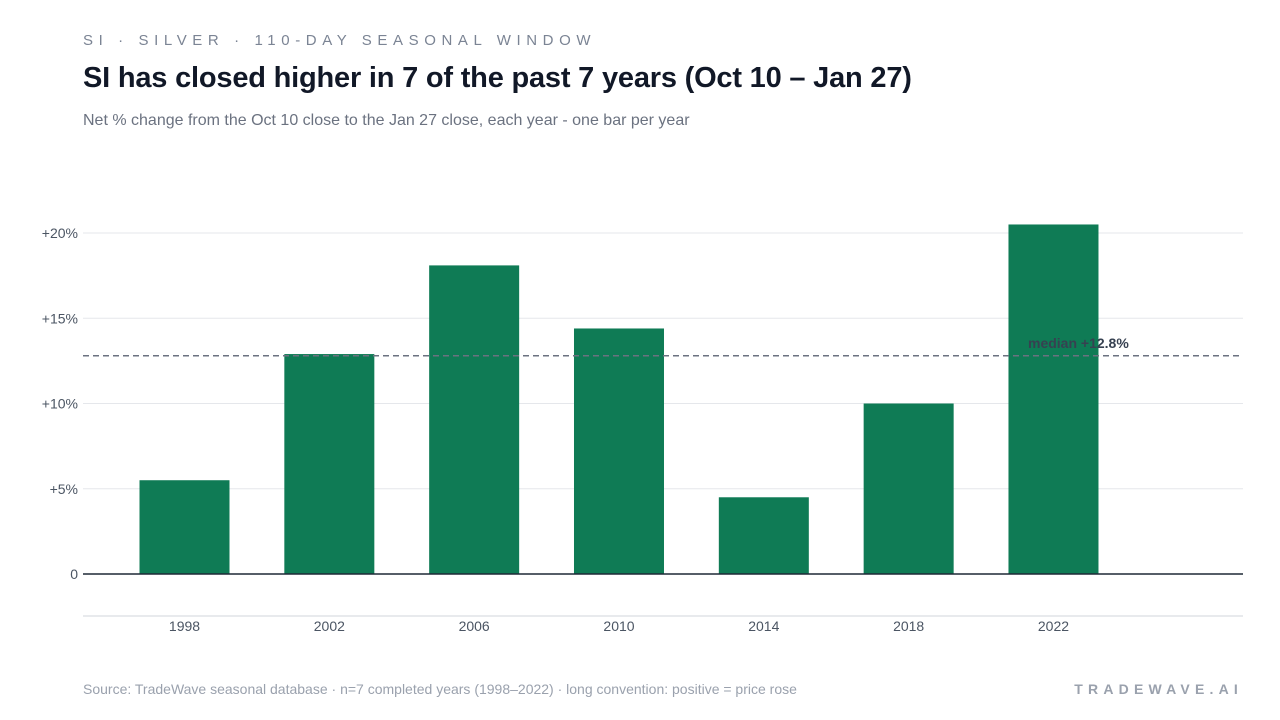  What do you see at coordinates (60, 404) in the screenshot?
I see `y-tick-label: +10%` at bounding box center [60, 404].